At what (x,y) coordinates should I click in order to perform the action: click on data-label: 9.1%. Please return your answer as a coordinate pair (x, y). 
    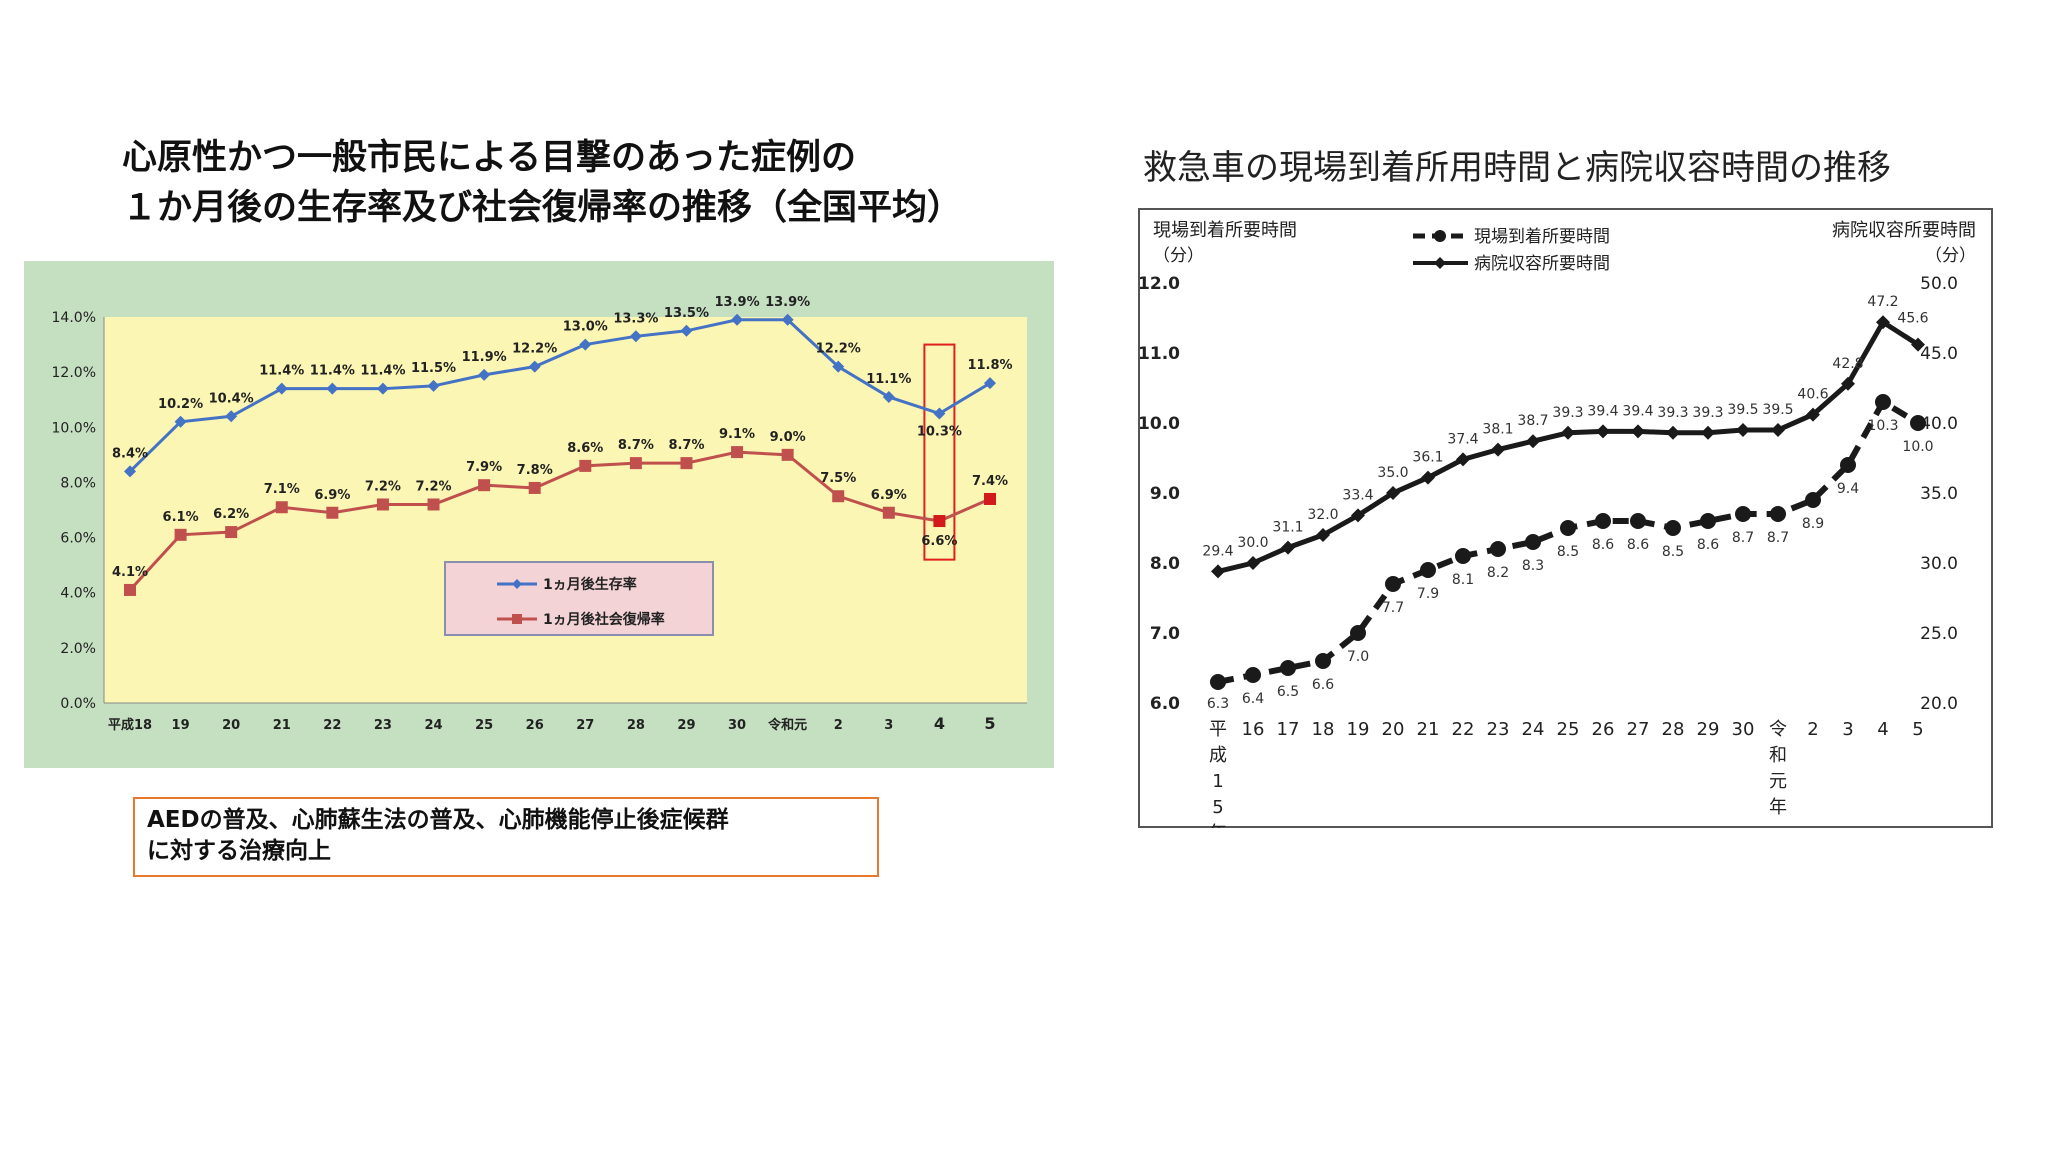
    Looking at the image, I should click on (737, 434).